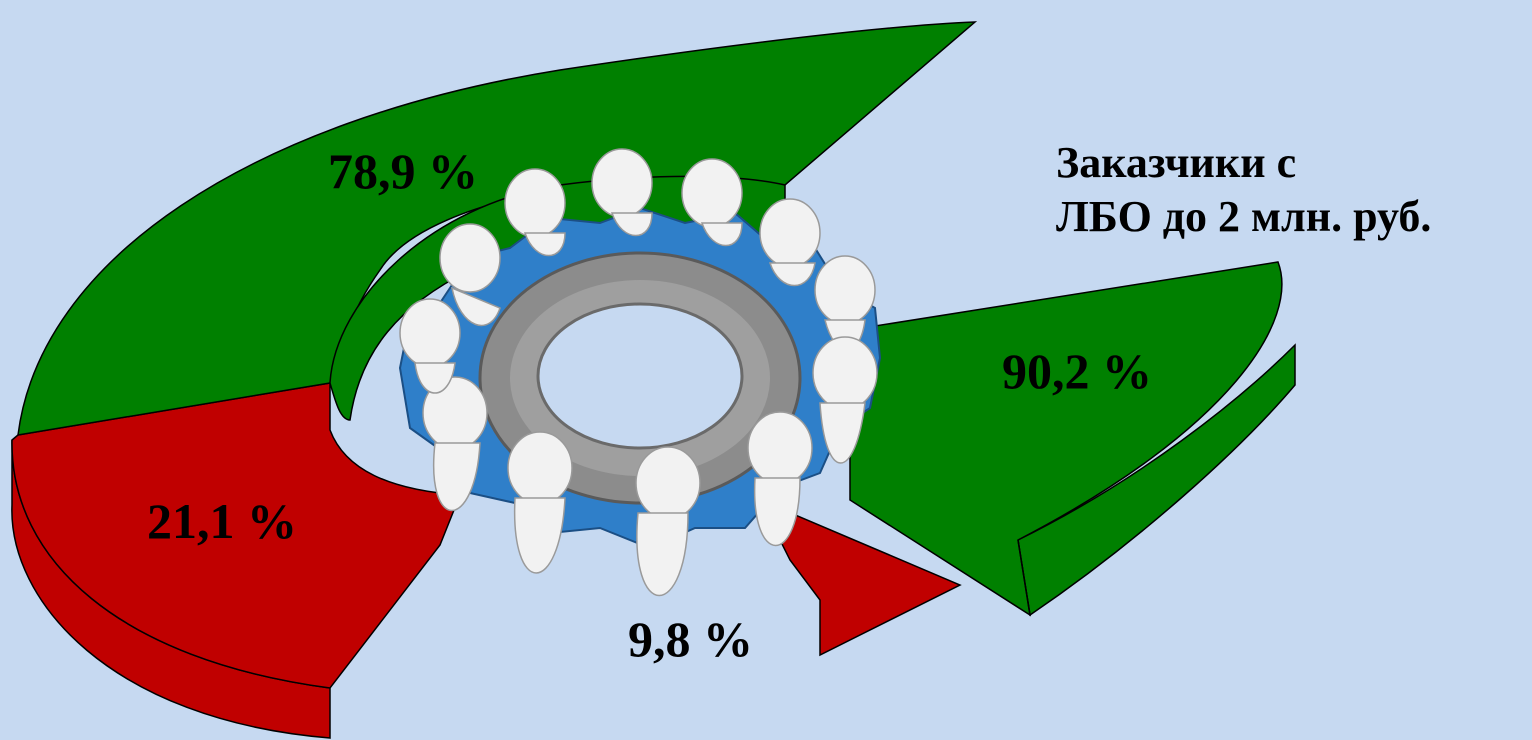 Image resolution: width=1532 pixels, height=740 pixels. Describe the element at coordinates (403, 171) in the screenshot. I see `big-donut-green-label: 78,9 %` at that location.